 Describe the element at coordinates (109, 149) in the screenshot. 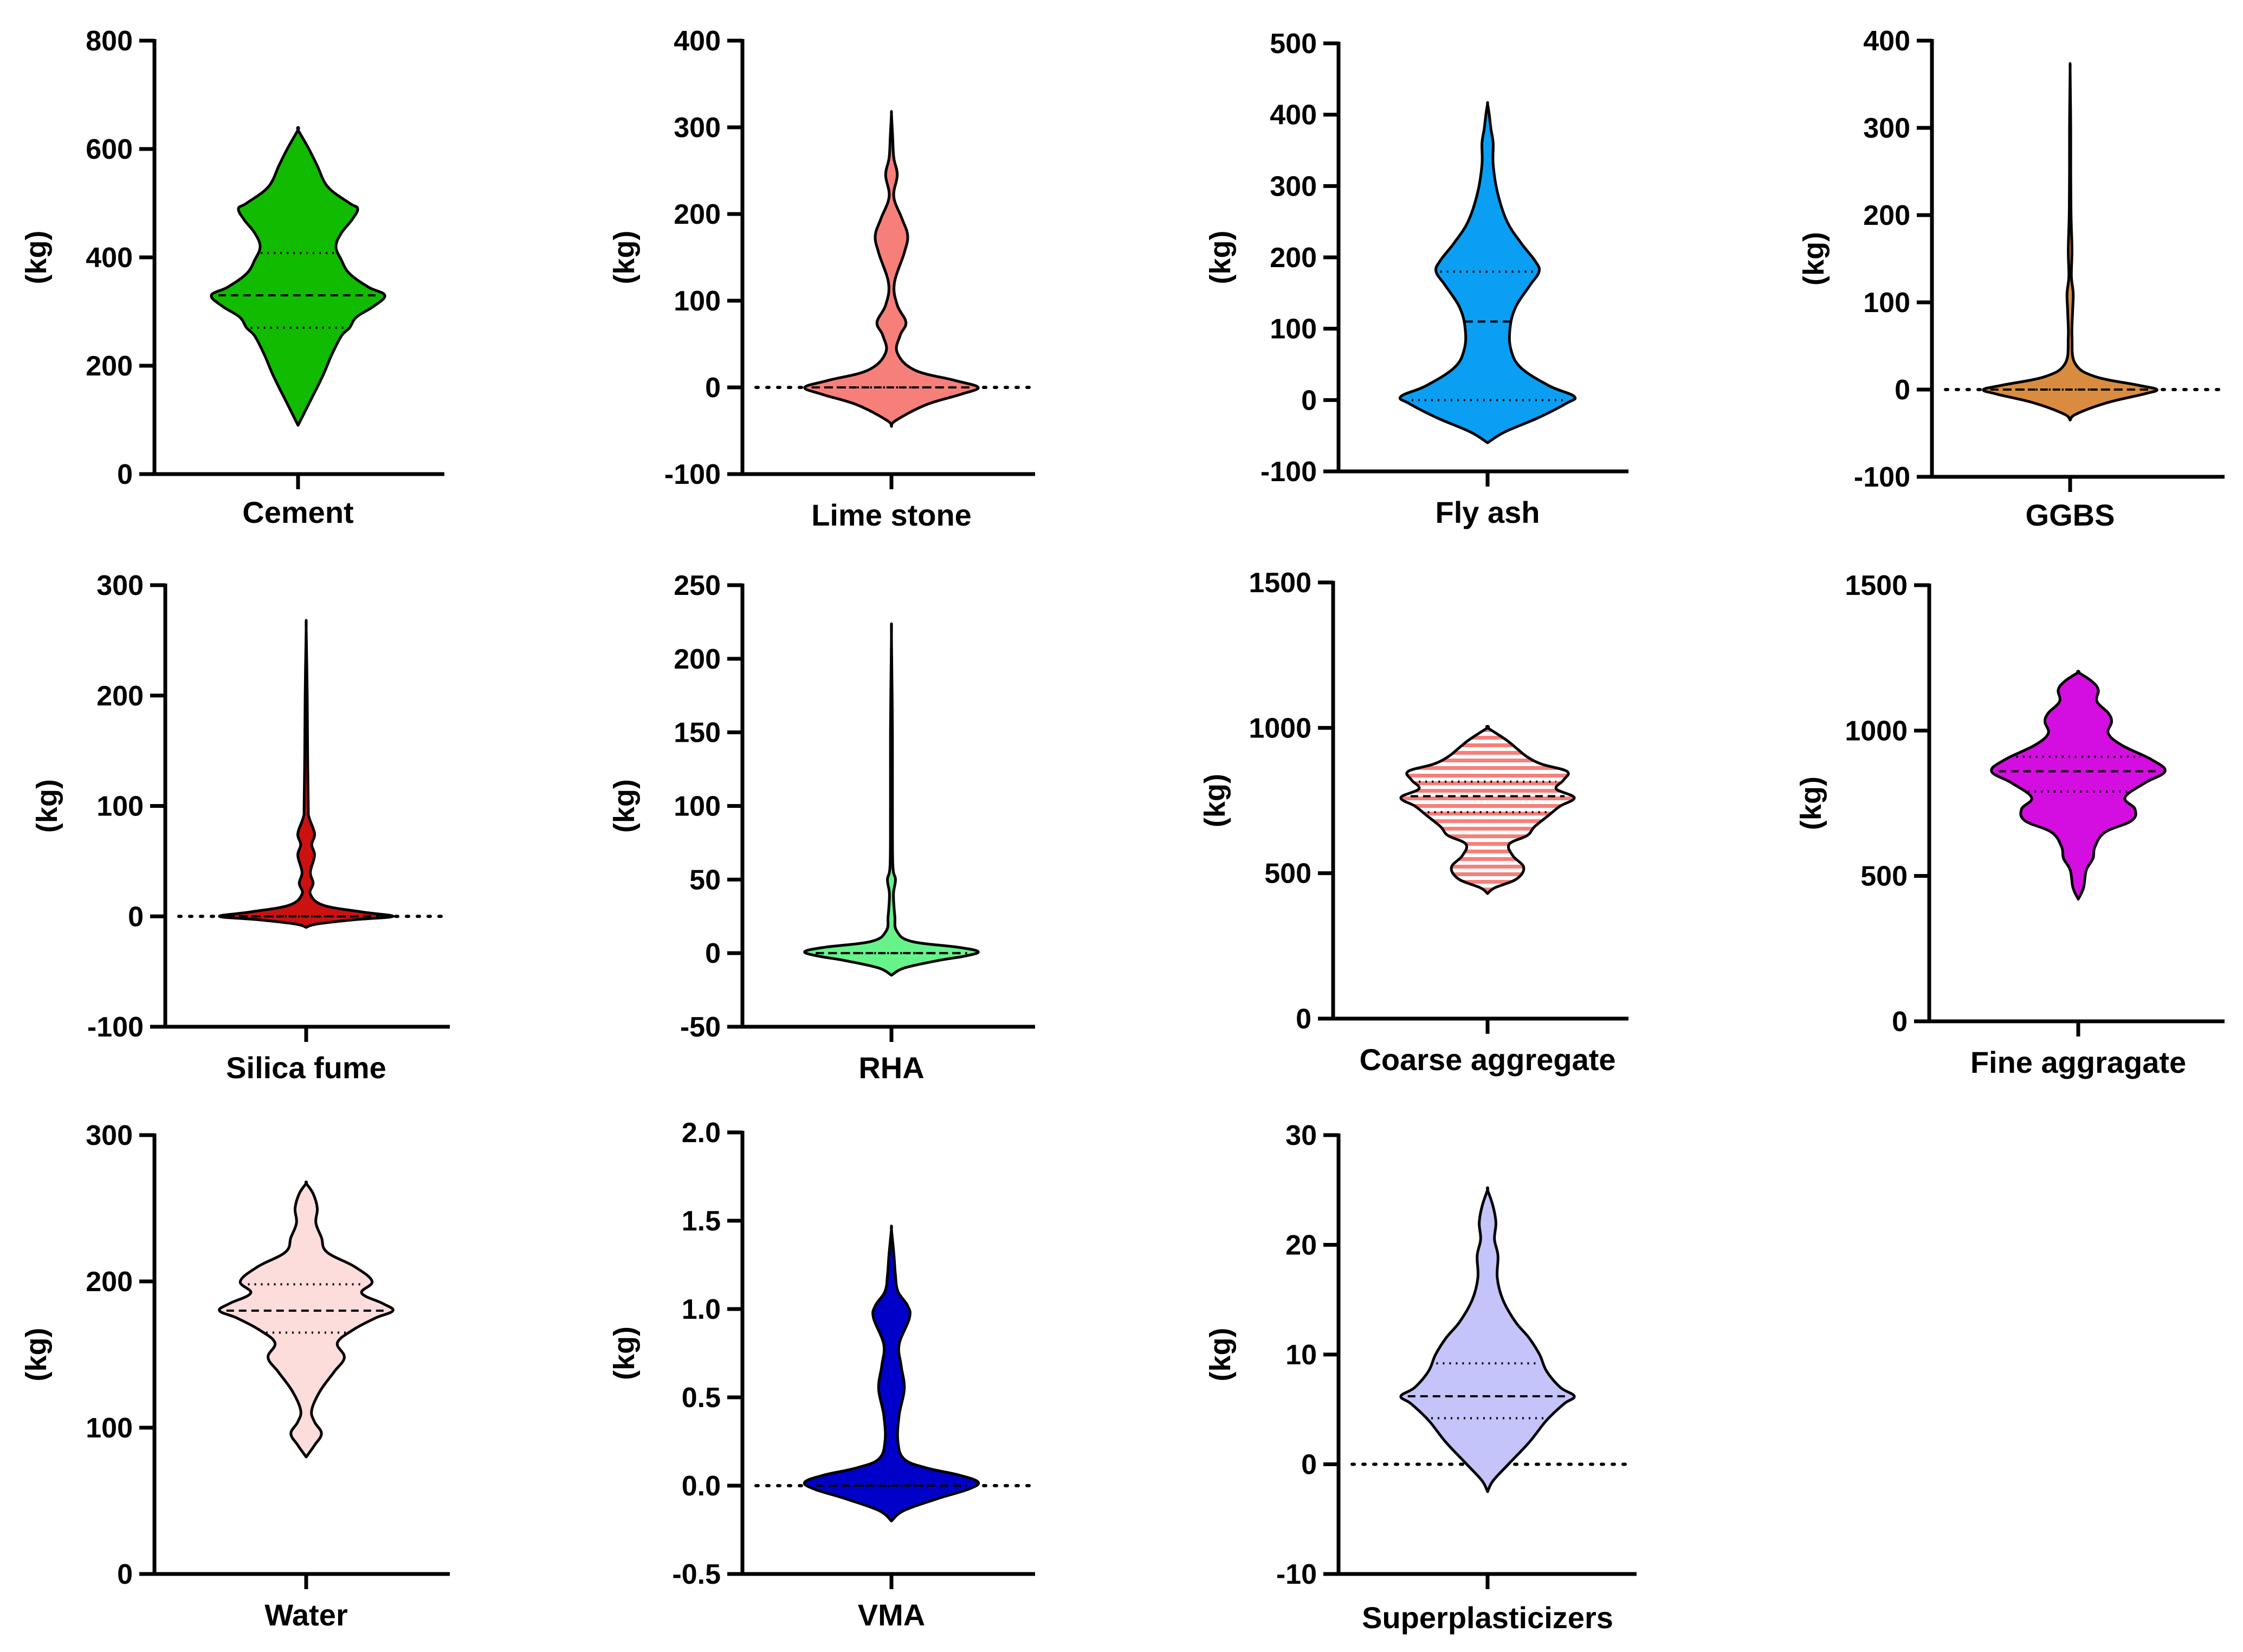

I see `y-tick-label: 600` at that location.